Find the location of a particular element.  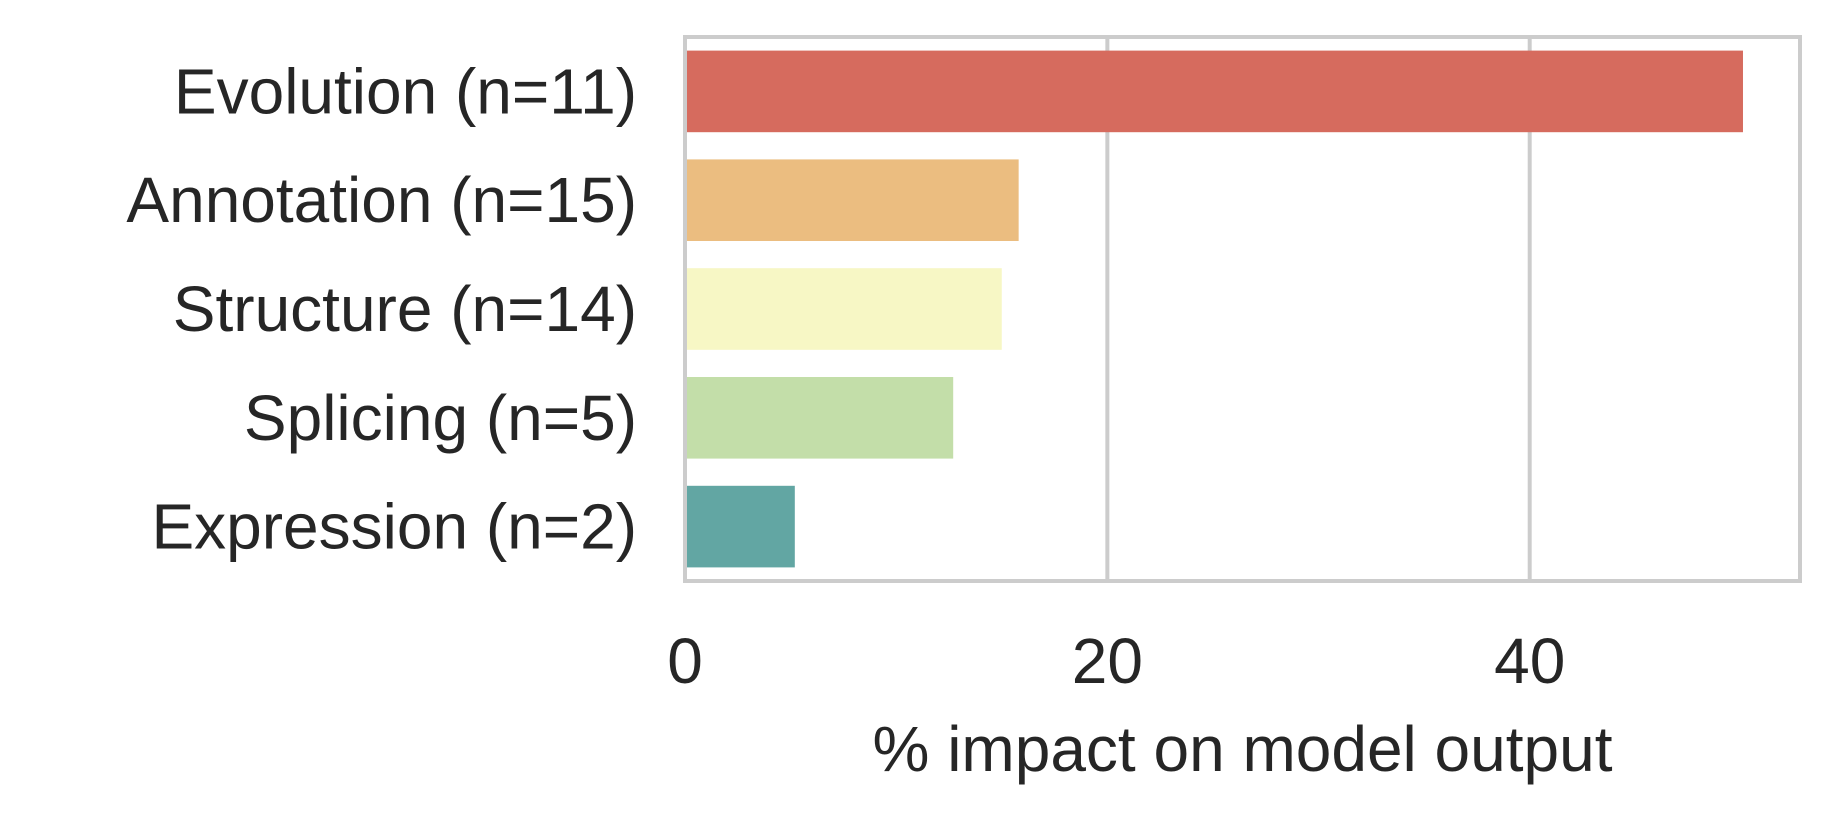

x-tick-labels: 0 20 40 is located at coordinates (1116, 661).